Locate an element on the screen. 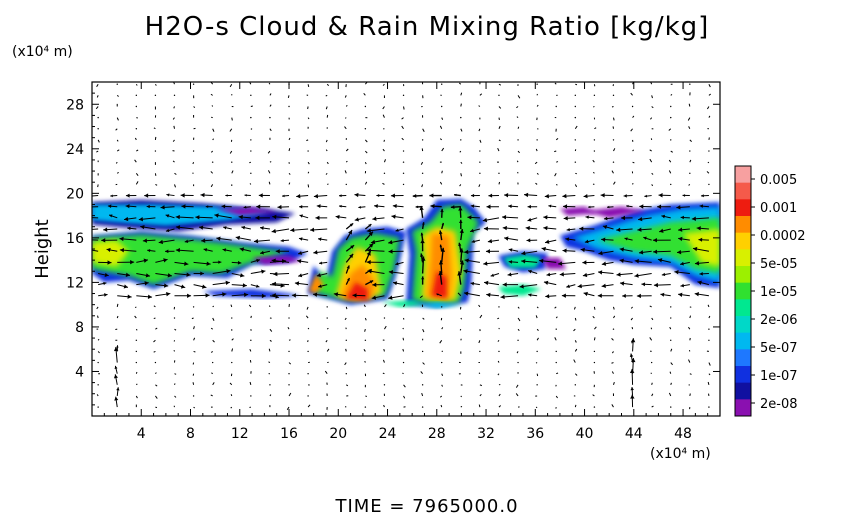 The width and height of the screenshot is (854, 519). x-tick-label: 44 is located at coordinates (634, 434).